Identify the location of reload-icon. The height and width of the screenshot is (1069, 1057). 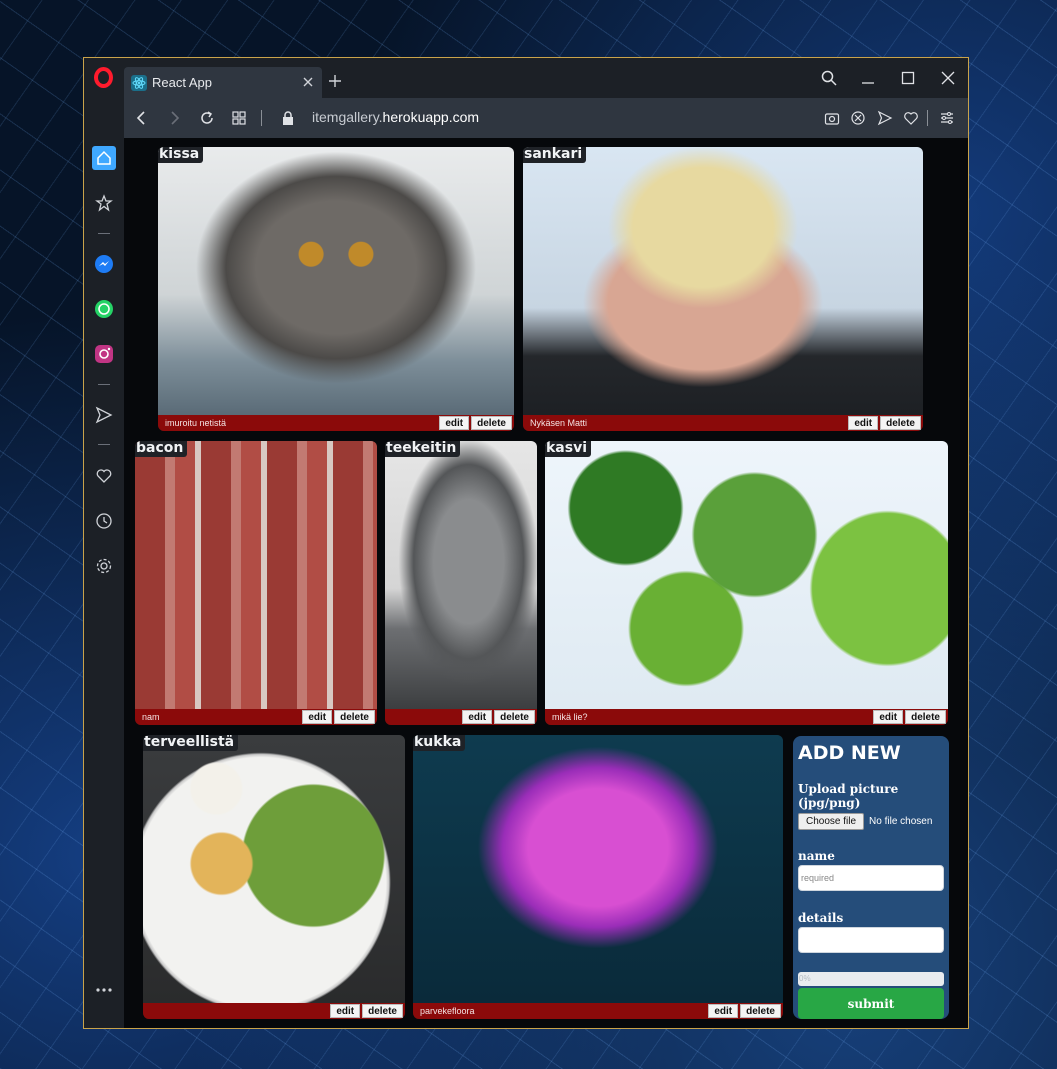
(207, 118).